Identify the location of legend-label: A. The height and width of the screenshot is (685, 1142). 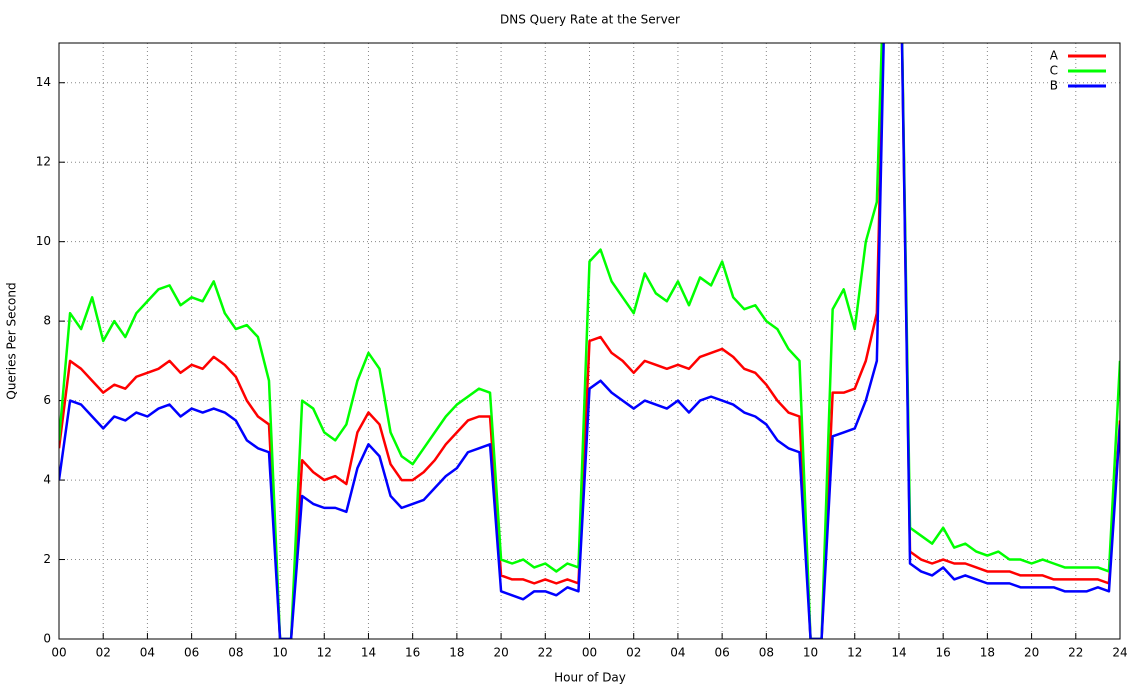
(1054, 56).